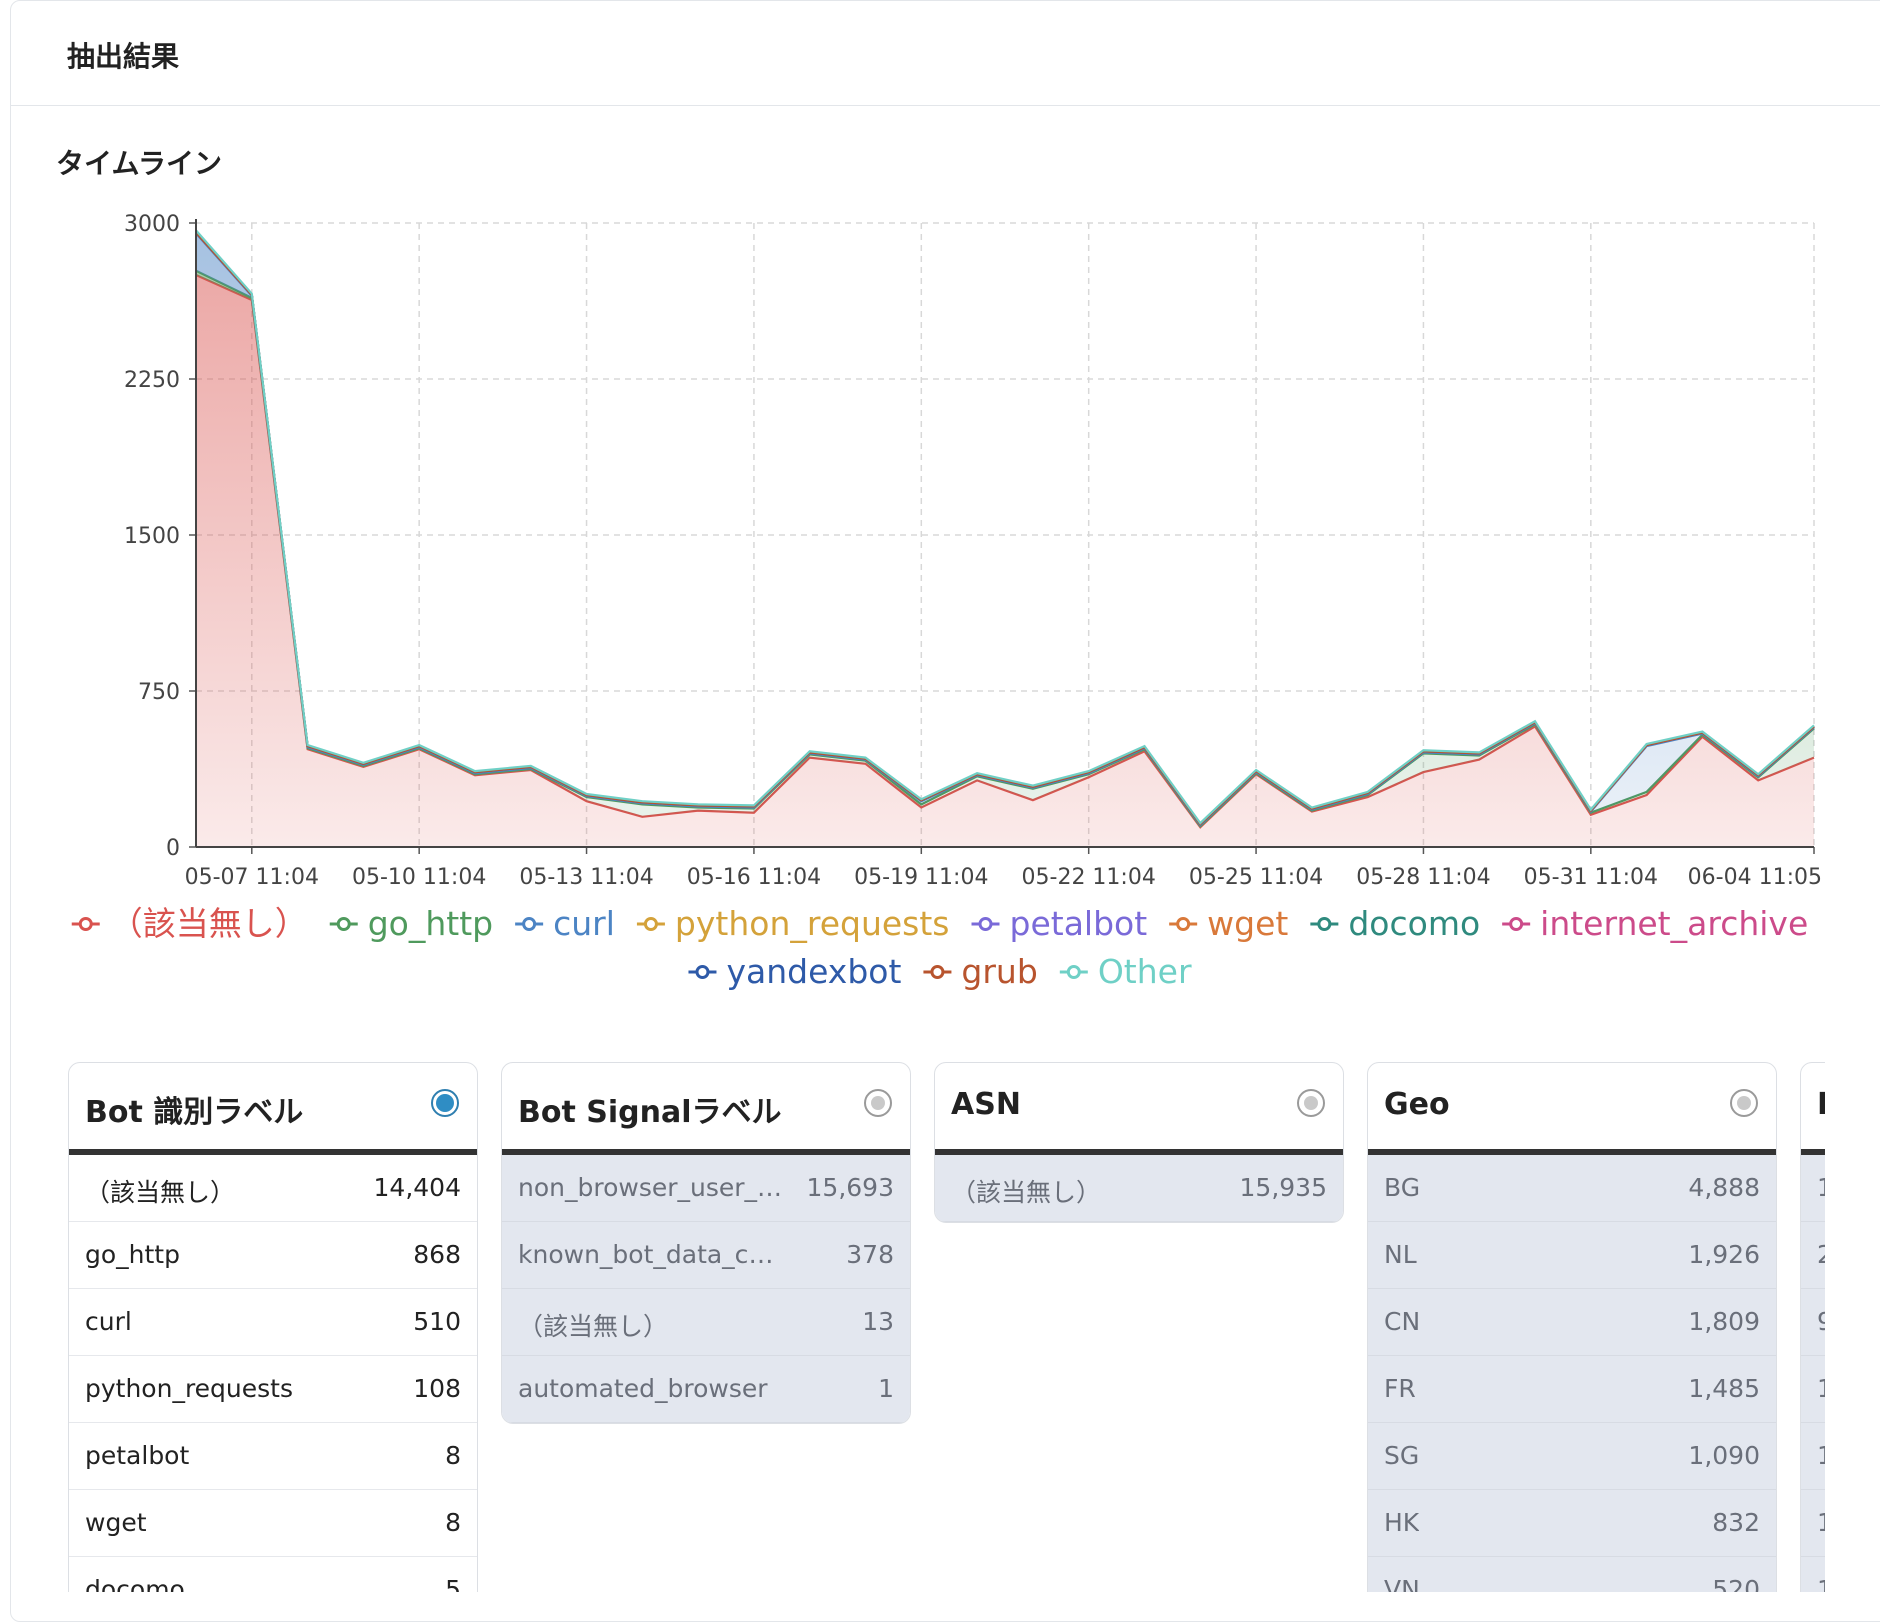 This screenshot has height=1622, width=1880. I want to click on legend-label-petalbot: petalbot, so click(1079, 923).